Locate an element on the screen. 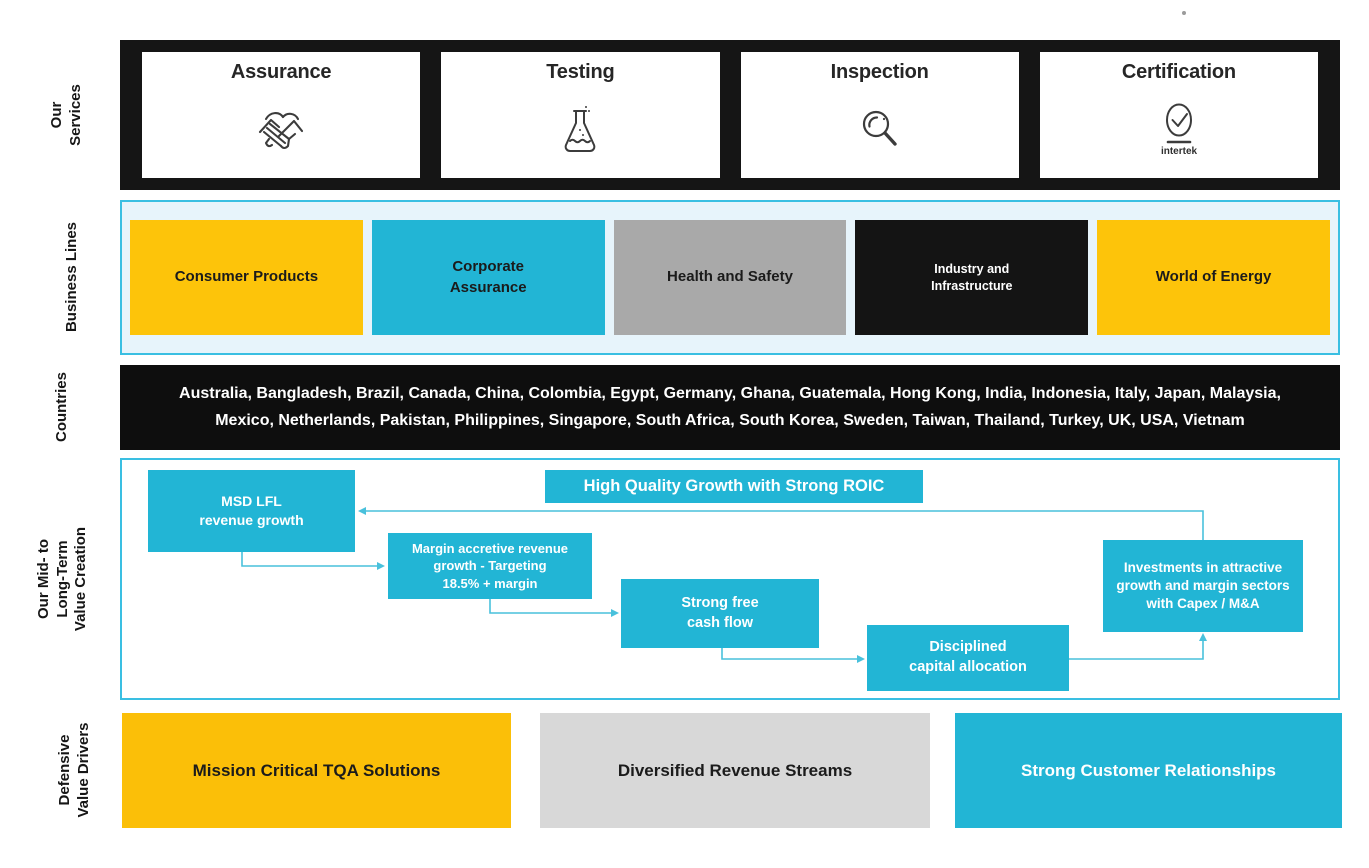 The width and height of the screenshot is (1369, 868). row-label-defensive-value-drivers: Defensive Value Drivers is located at coordinates (75, 770).